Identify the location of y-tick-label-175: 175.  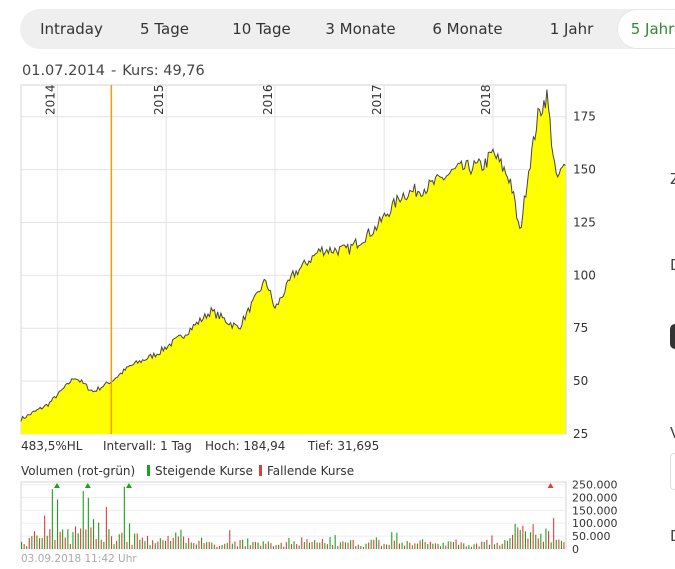
(584, 117).